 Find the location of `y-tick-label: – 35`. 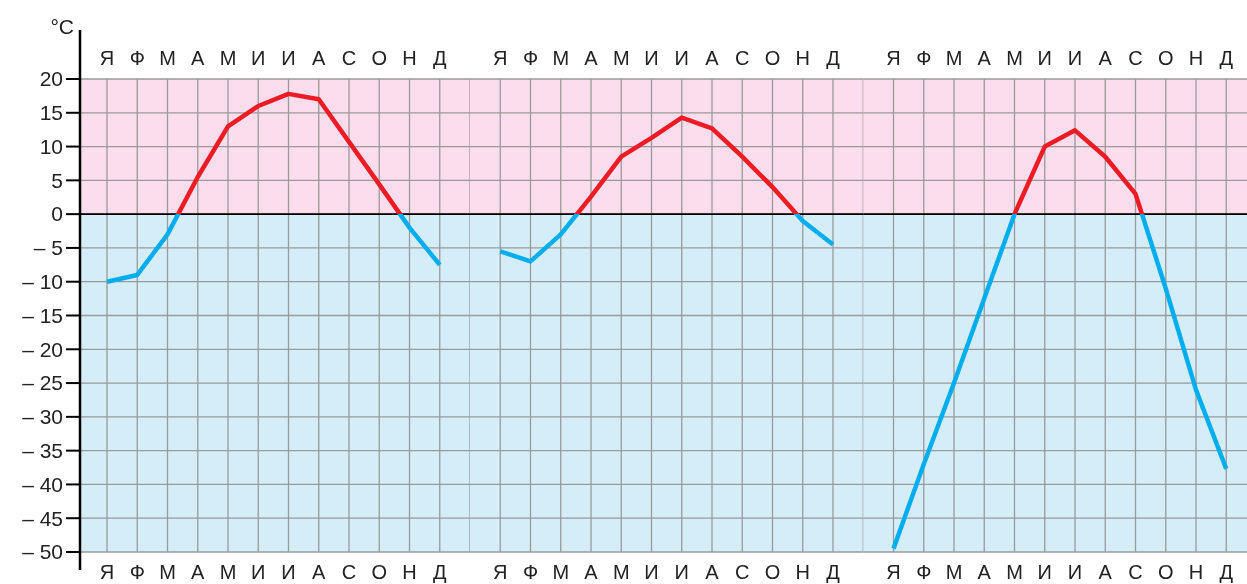

y-tick-label: – 35 is located at coordinates (42, 450).